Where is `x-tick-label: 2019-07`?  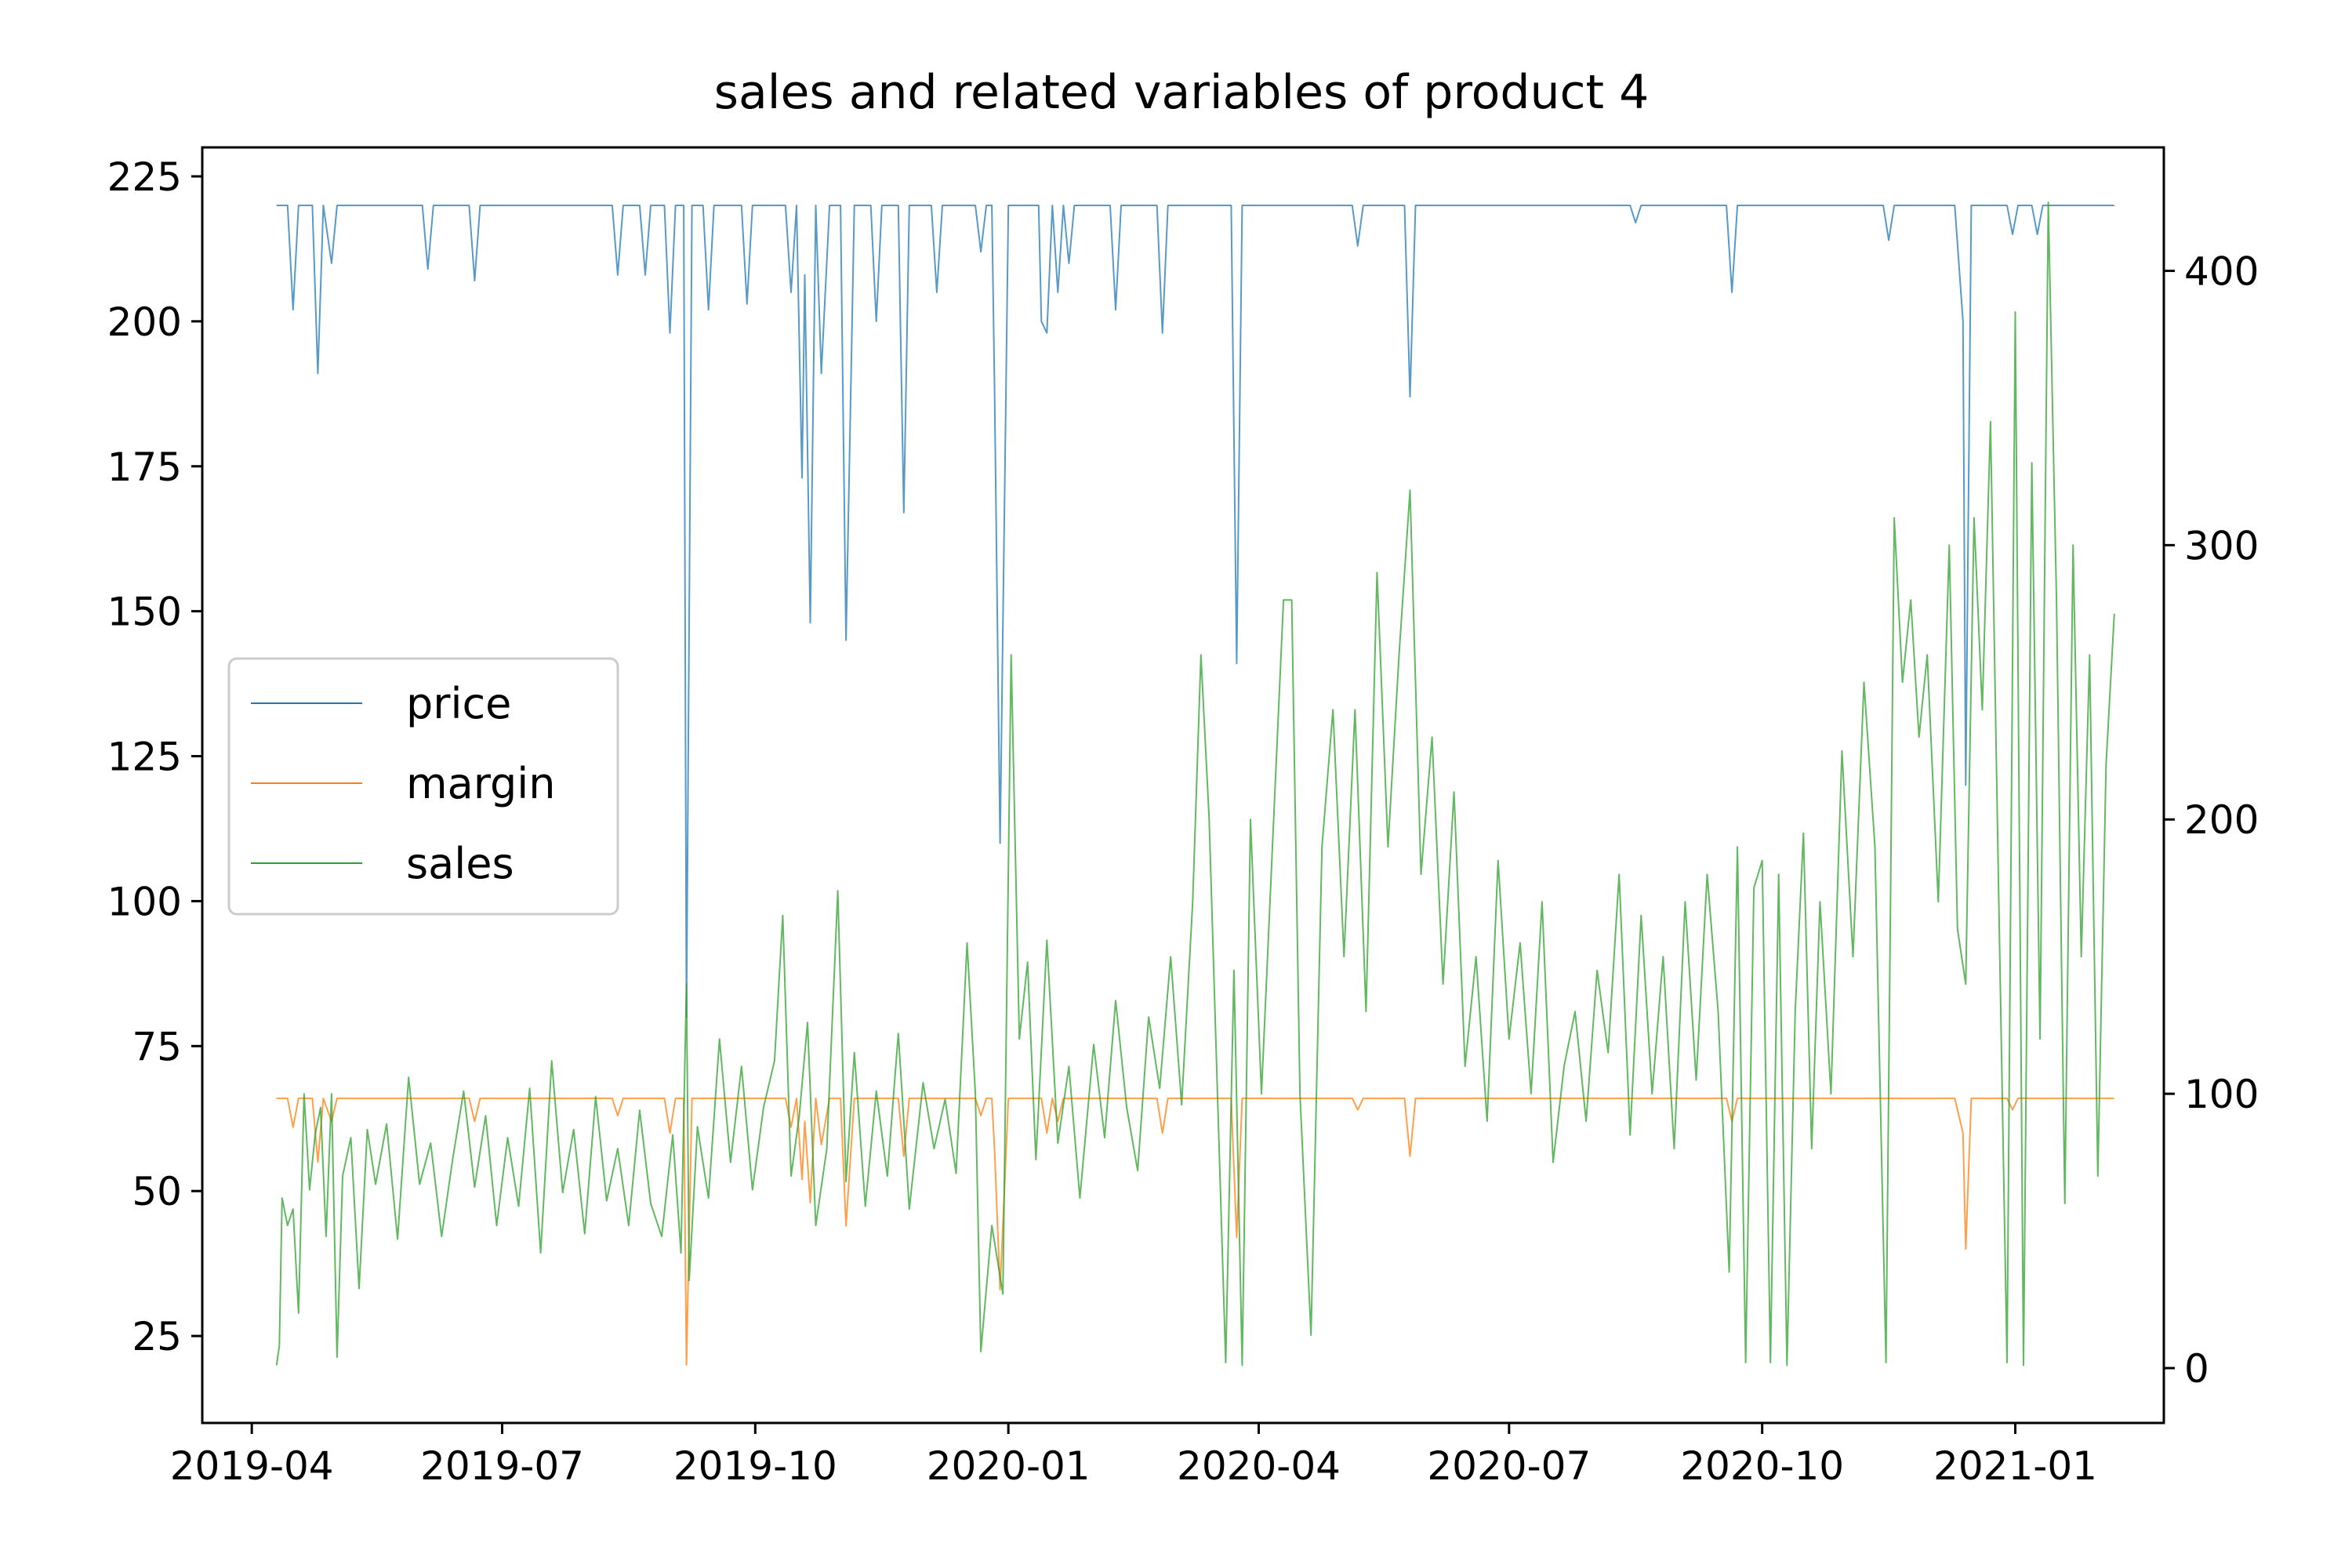 x-tick-label: 2019-07 is located at coordinates (502, 1466).